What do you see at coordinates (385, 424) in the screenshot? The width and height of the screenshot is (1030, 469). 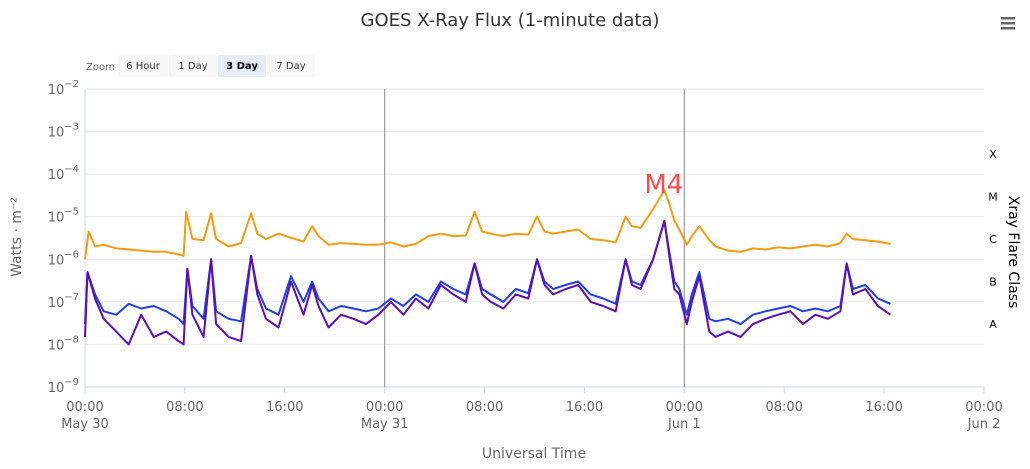 I see `x-tick-date: May 31` at bounding box center [385, 424].